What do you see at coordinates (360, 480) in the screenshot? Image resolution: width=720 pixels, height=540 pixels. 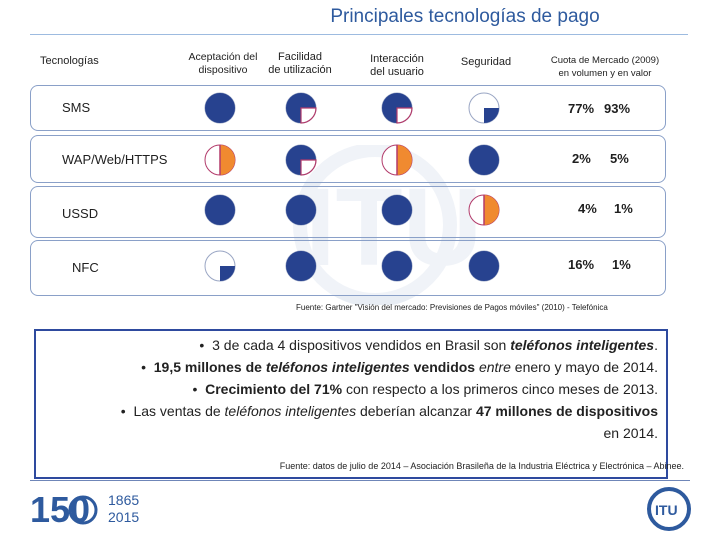 I see `footer-divider` at bounding box center [360, 480].